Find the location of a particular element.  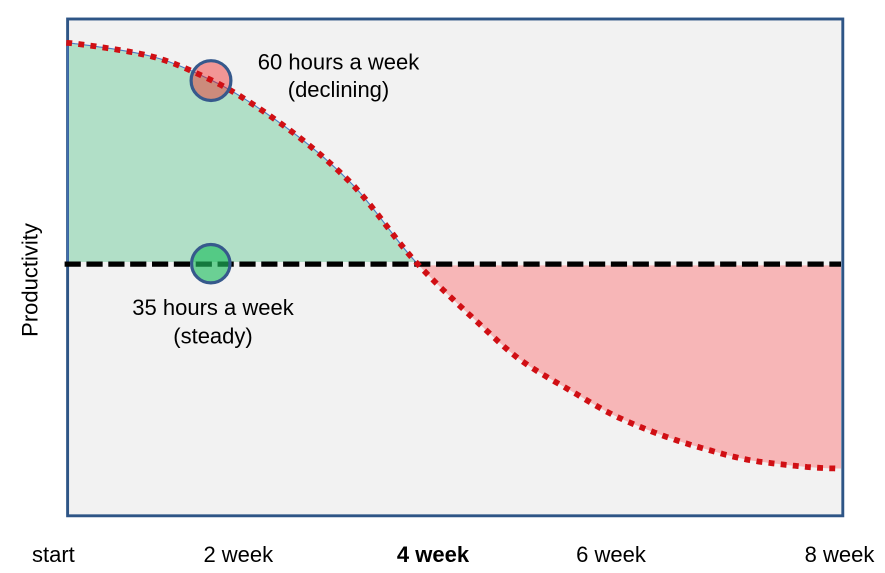

svg-text: (declining) is located at coordinates (339, 89).